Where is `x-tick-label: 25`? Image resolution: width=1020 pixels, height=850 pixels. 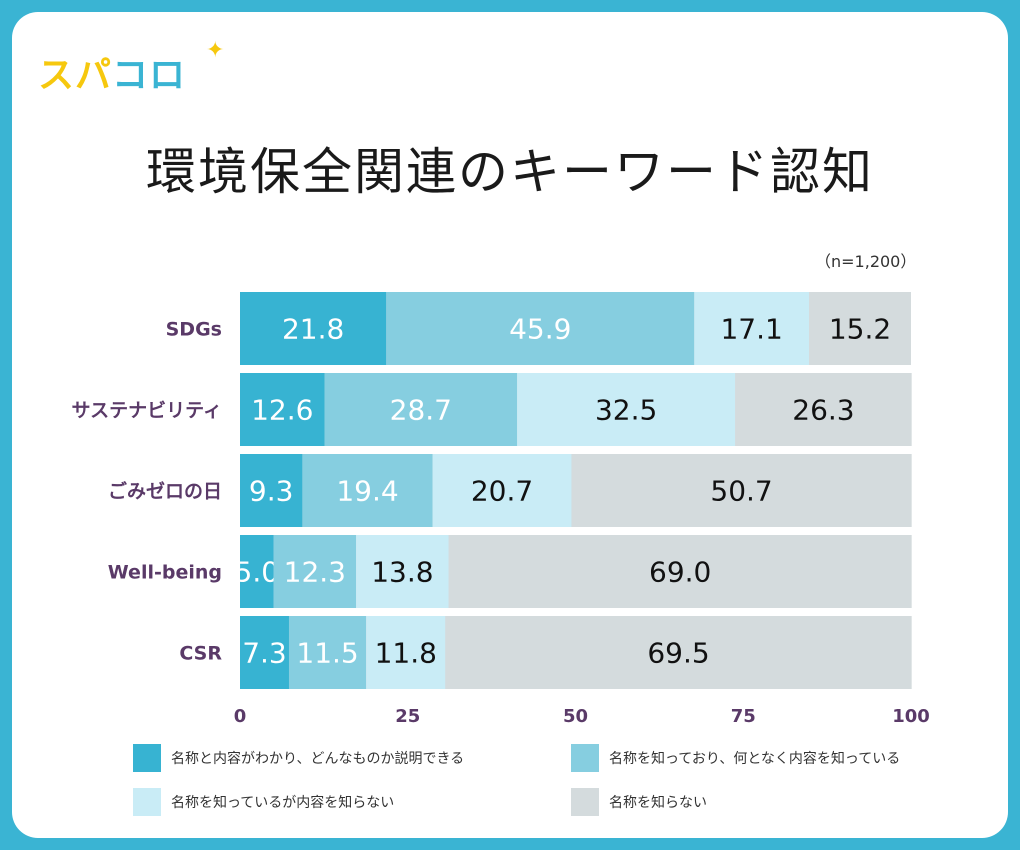 x-tick-label: 25 is located at coordinates (407, 716).